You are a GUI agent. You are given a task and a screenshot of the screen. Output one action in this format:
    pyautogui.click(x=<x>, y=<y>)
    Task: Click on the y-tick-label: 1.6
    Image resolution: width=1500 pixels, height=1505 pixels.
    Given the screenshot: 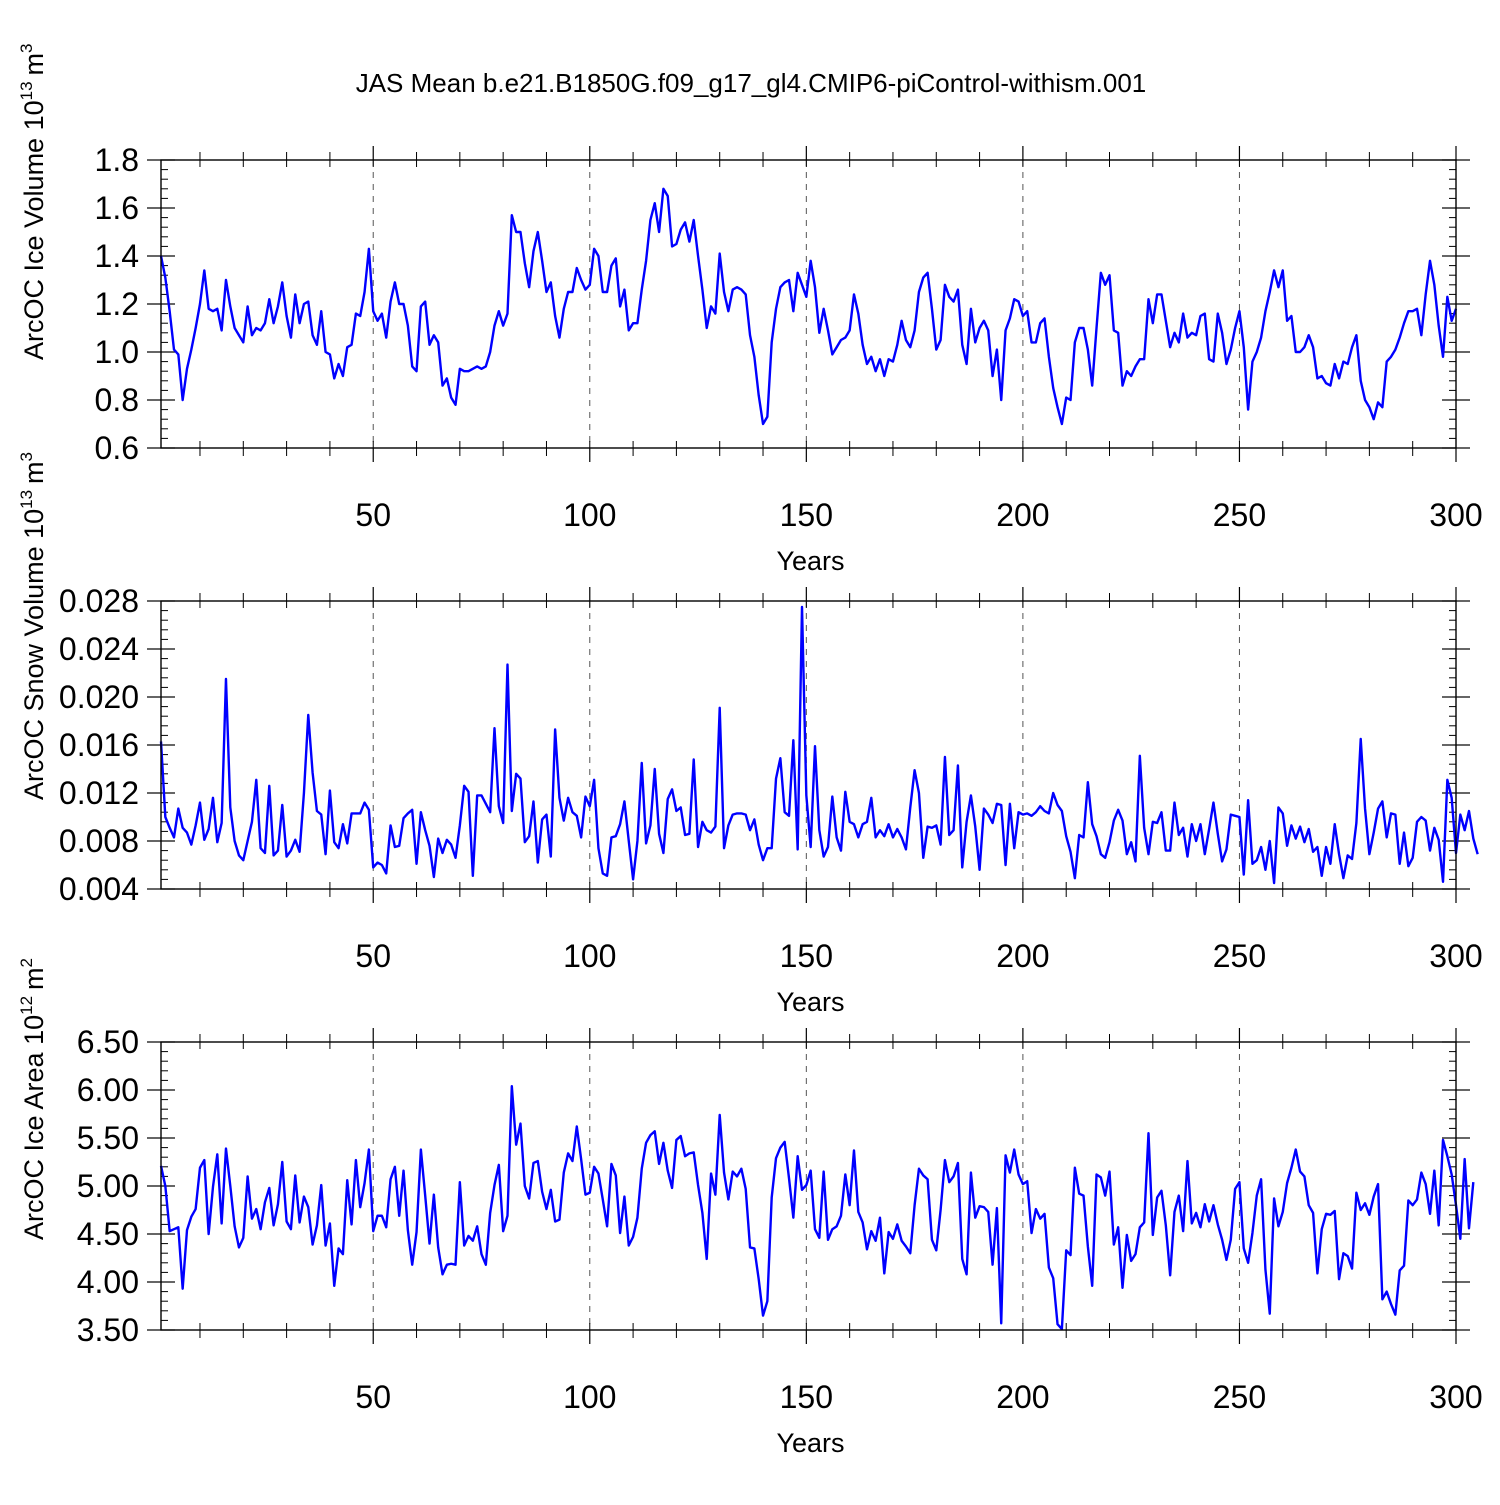 What is the action you would take?
    pyautogui.click(x=117, y=208)
    